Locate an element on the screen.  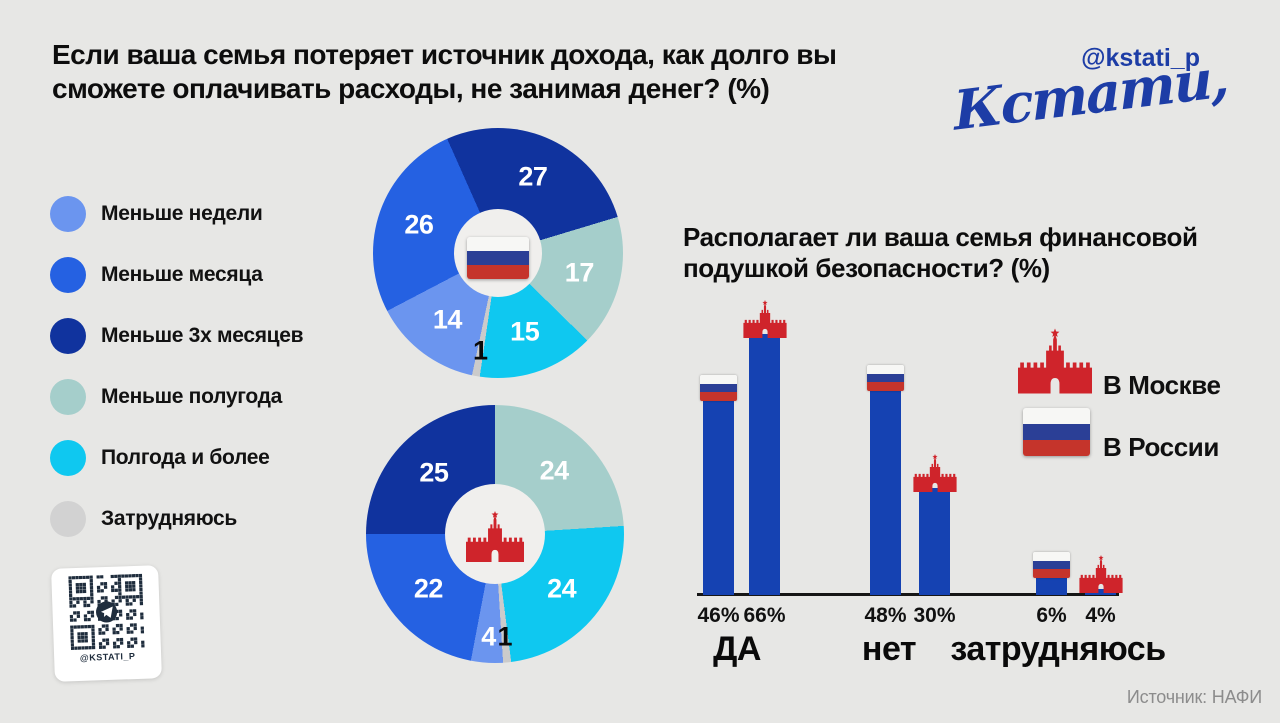
legend-label: Полгода и более is located at coordinates (185, 457).